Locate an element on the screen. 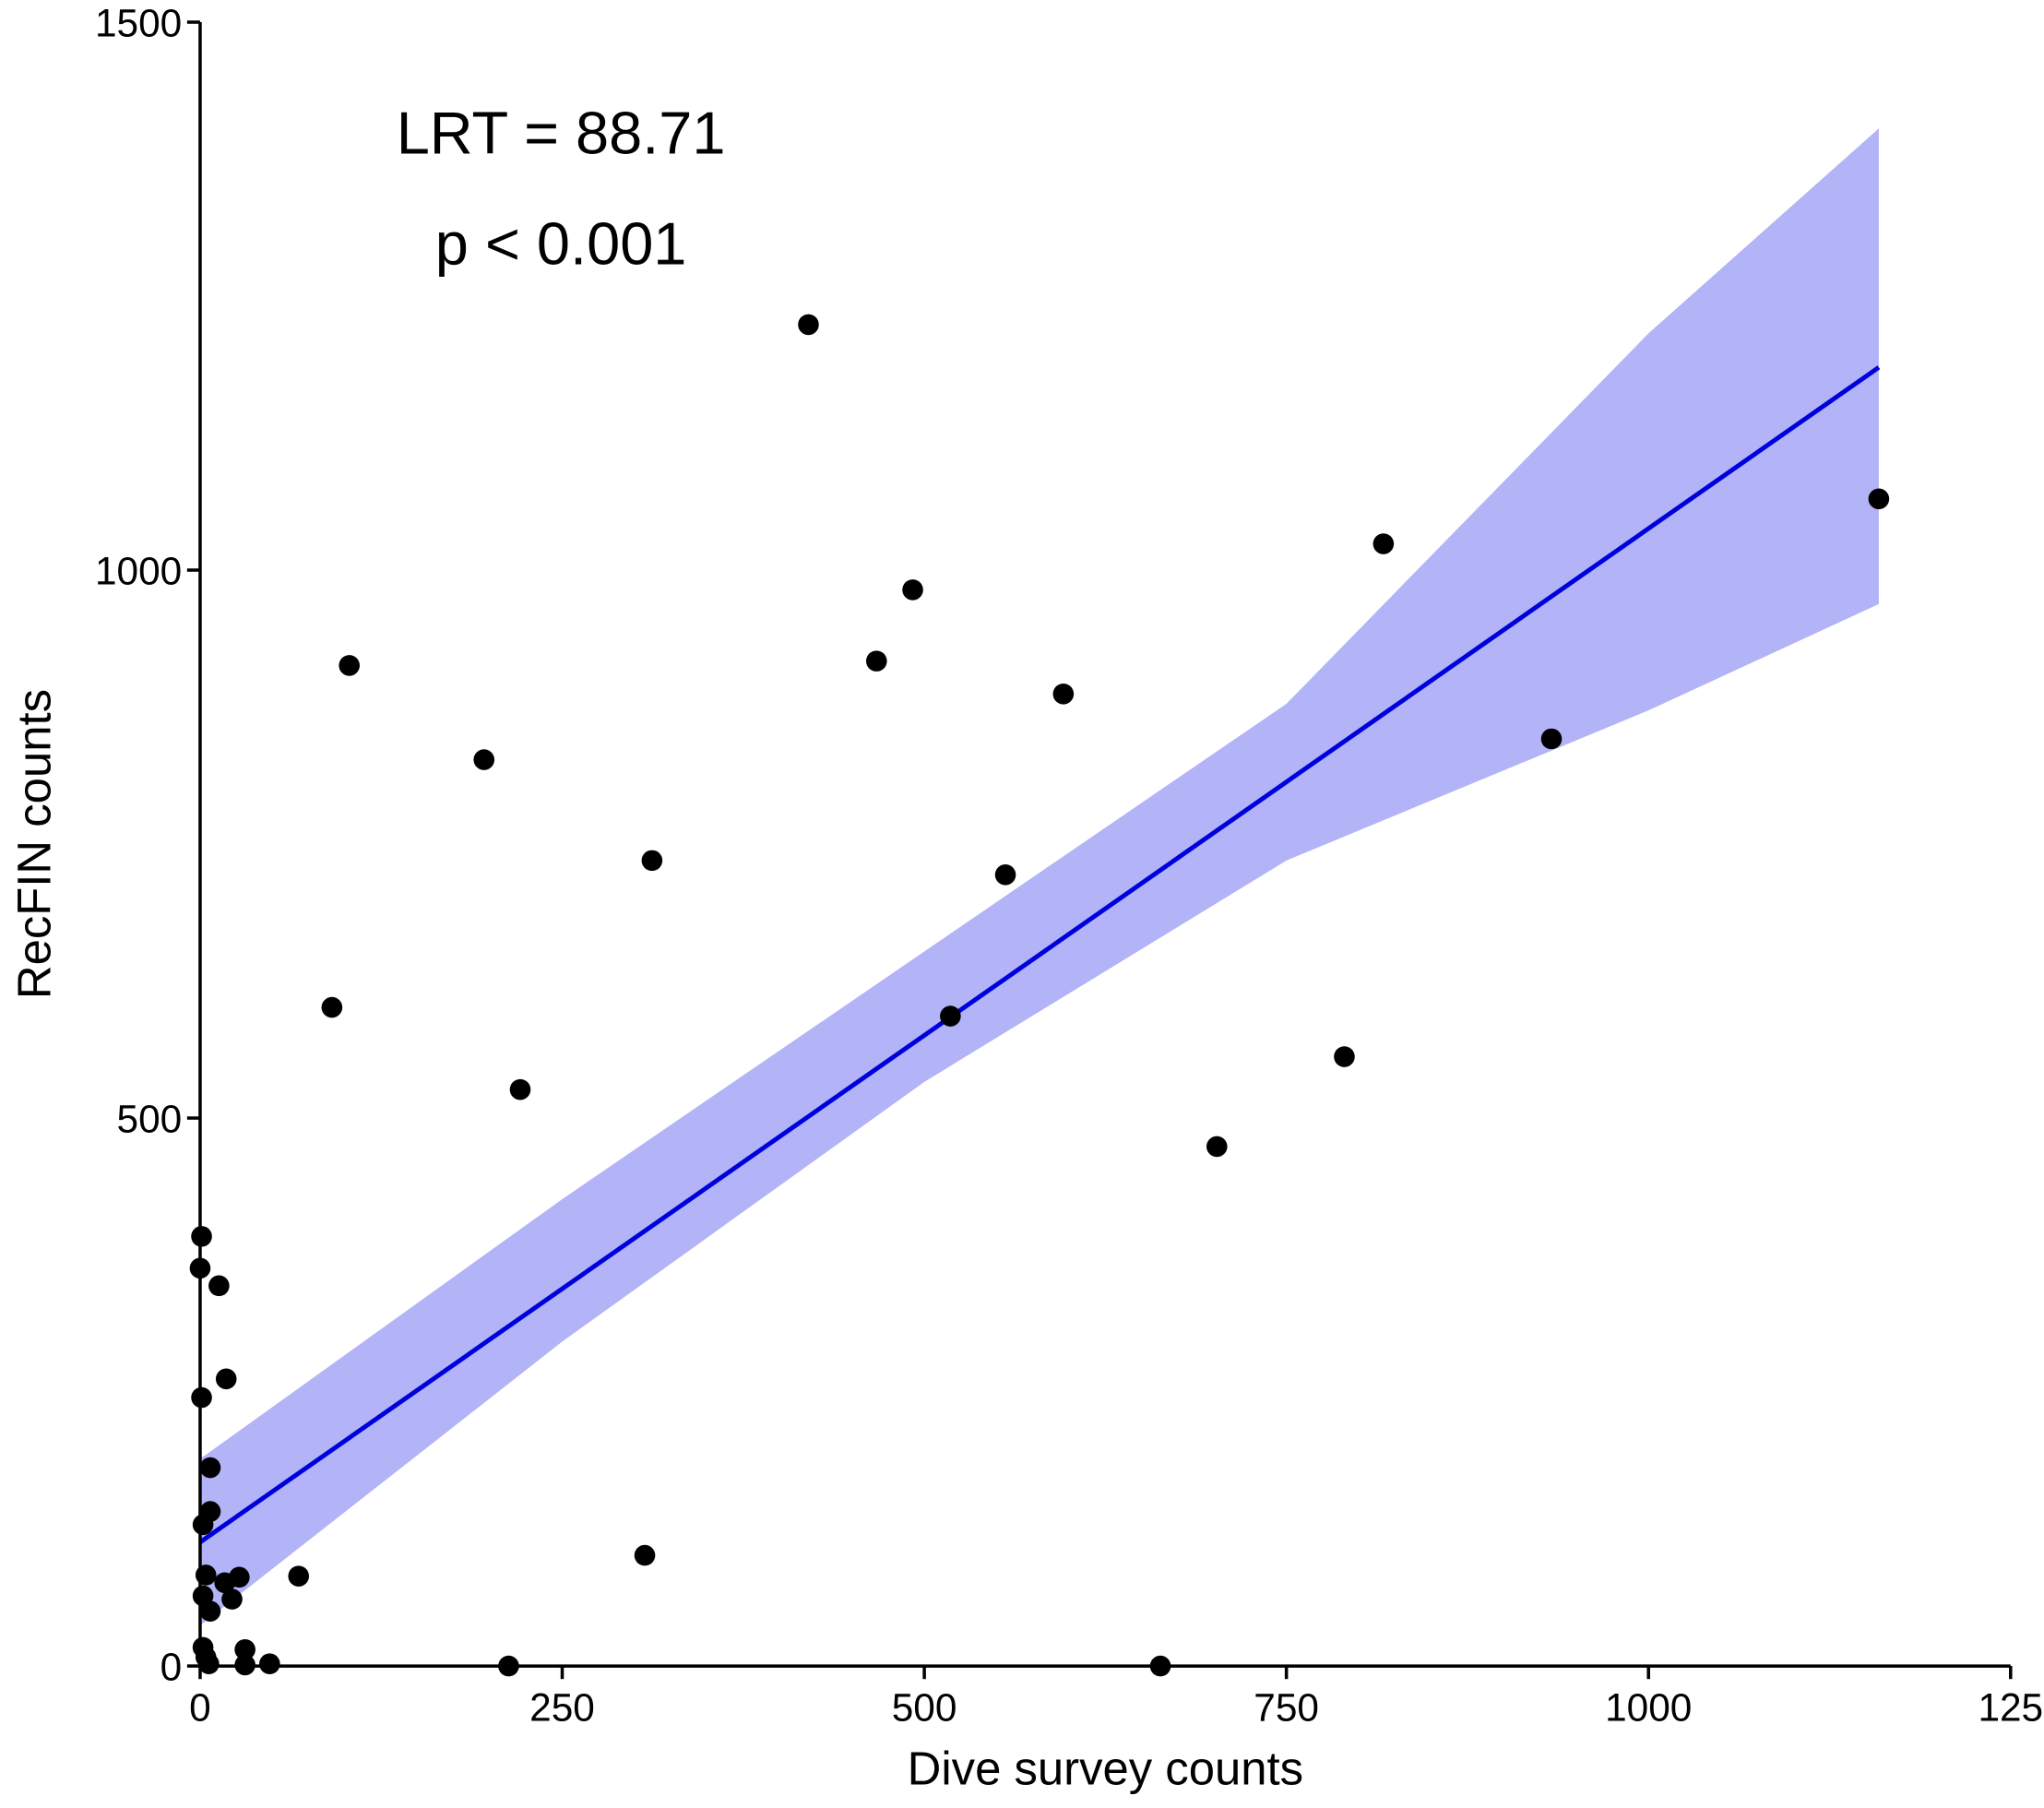  annotation: LRT = 88.71 is located at coordinates (561, 133).